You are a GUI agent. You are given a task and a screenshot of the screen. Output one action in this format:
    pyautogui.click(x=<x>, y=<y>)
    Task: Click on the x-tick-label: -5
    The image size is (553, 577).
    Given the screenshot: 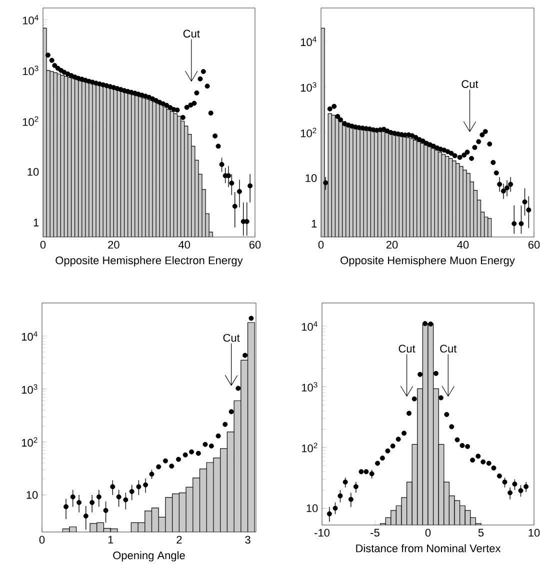 What is the action you would take?
    pyautogui.click(x=375, y=532)
    